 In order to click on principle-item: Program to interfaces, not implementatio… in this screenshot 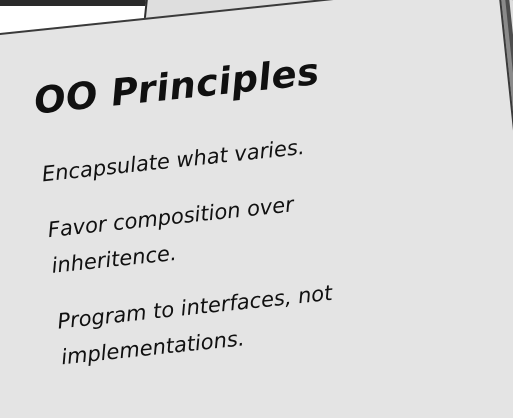, I will do `click(195, 325)`.